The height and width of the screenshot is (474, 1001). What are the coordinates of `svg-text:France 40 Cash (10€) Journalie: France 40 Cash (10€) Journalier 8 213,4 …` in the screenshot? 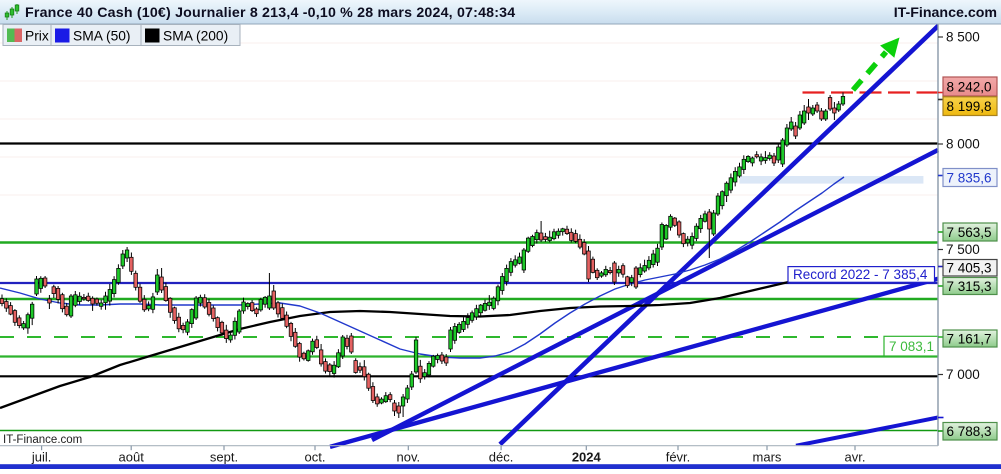 It's located at (270, 13).